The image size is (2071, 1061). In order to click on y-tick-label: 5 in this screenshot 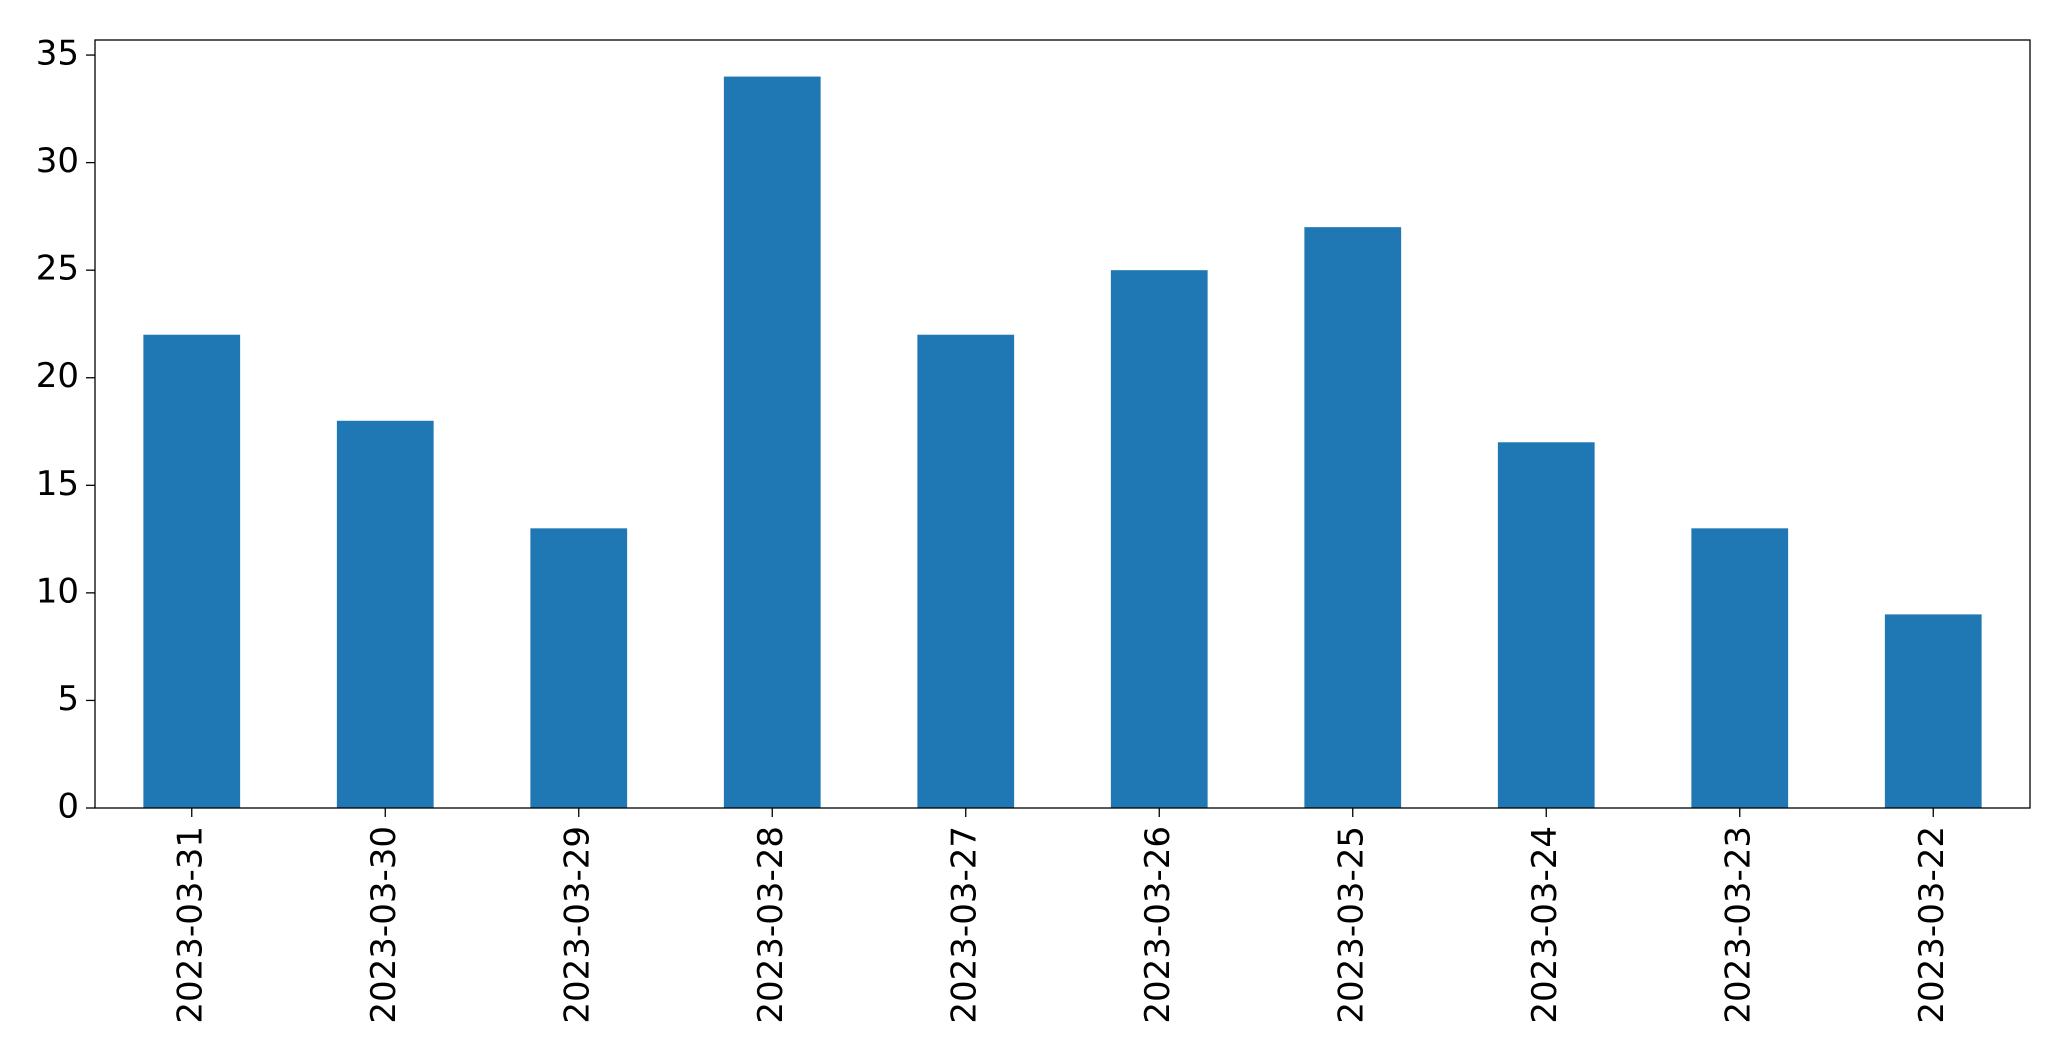, I will do `click(68, 699)`.